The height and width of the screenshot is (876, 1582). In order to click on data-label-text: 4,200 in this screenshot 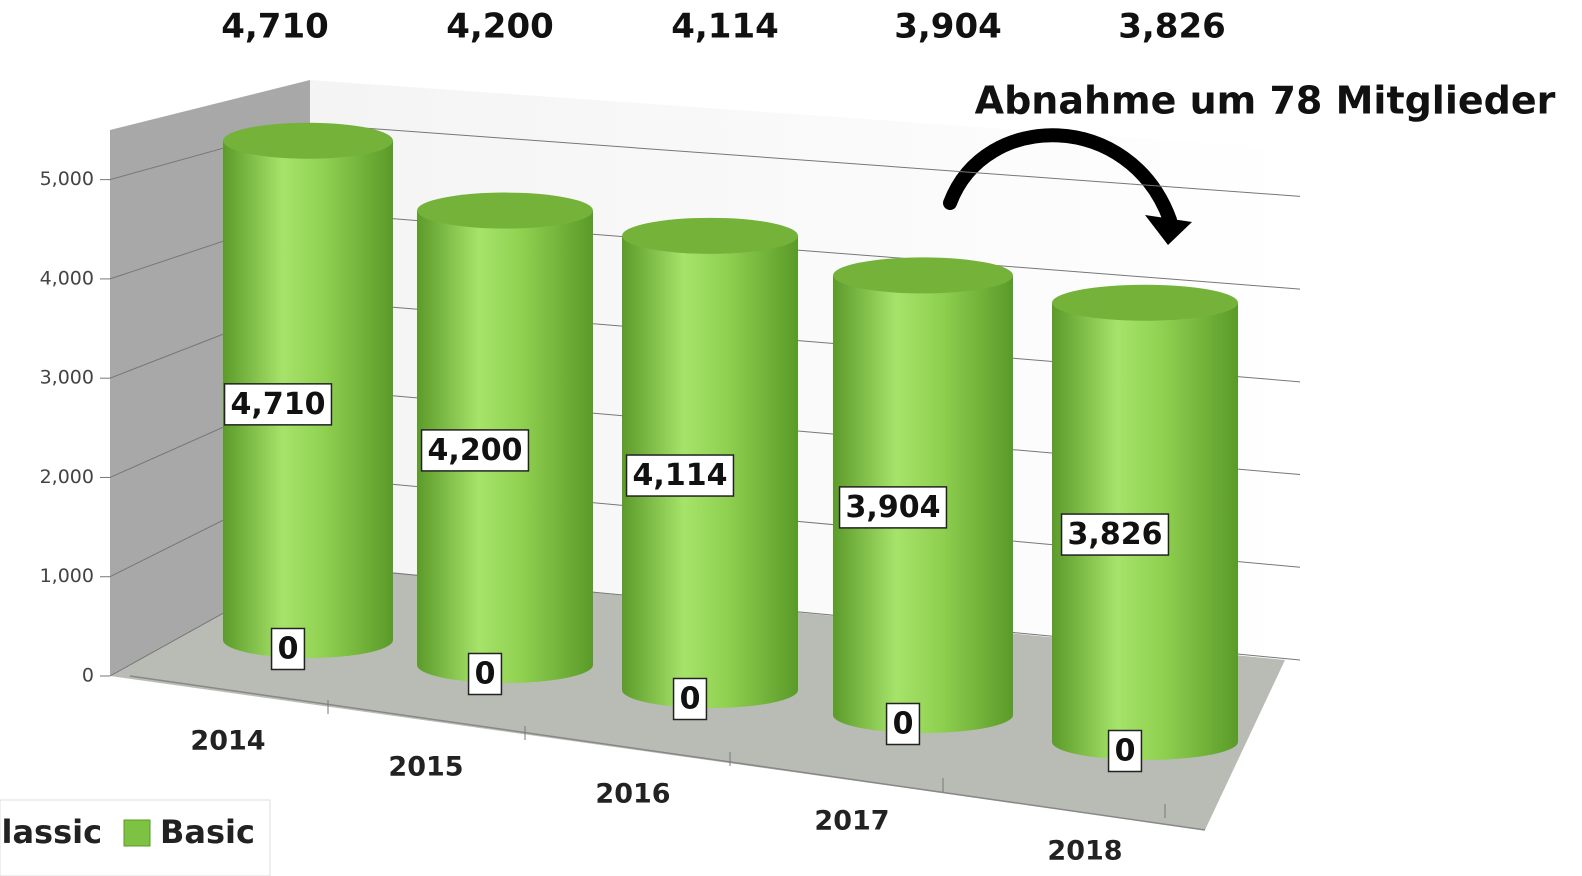, I will do `click(475, 450)`.